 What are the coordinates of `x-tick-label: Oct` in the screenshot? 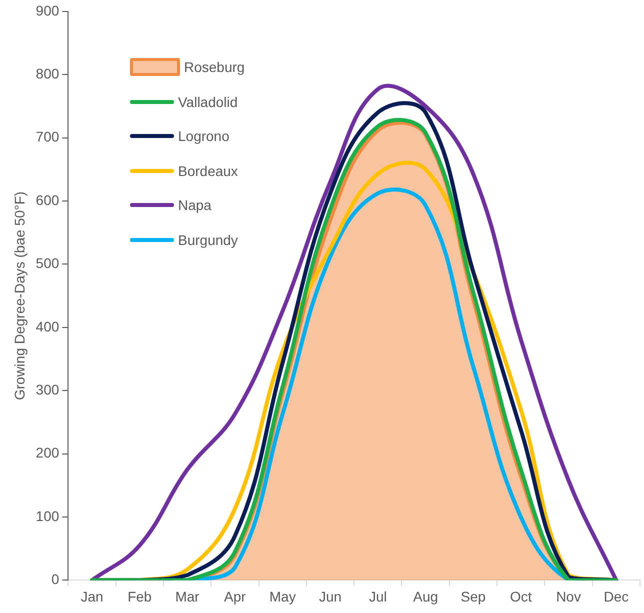 It's located at (521, 596).